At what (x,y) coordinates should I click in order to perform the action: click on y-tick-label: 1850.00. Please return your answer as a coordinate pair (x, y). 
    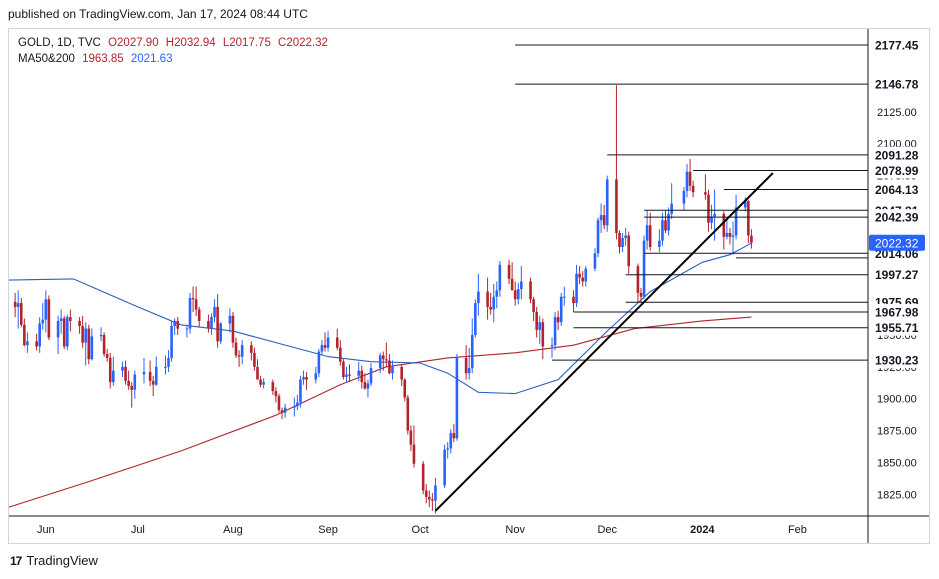
    Looking at the image, I should click on (897, 463).